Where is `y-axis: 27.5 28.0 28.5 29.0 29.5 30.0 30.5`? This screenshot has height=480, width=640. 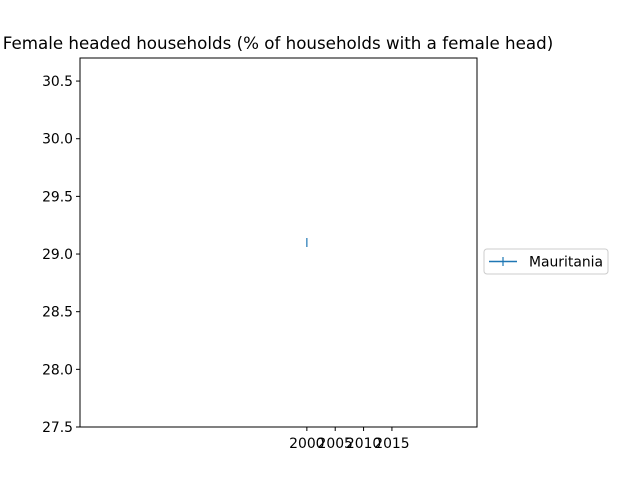
y-axis: 27.5 28.0 28.5 29.0 29.5 30.0 30.5 is located at coordinates (61, 255).